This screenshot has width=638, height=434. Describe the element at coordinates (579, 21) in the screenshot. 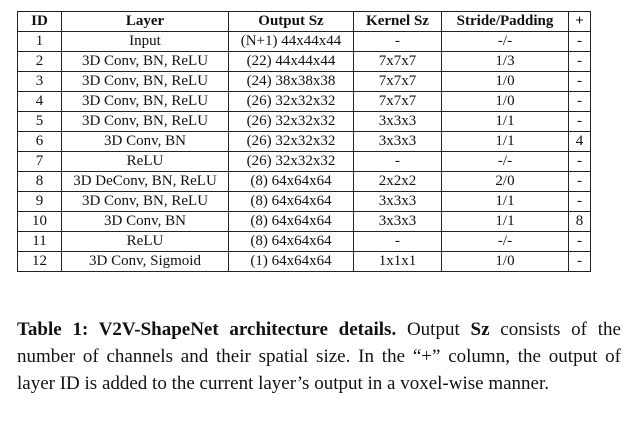

I see `header-plus: +` at that location.